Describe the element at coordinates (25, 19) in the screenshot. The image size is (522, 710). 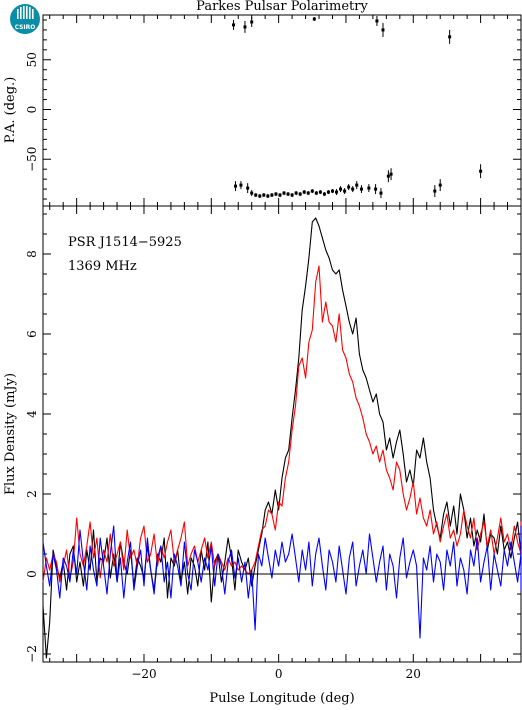
I see `csiro-logo: CSIRO` at that location.